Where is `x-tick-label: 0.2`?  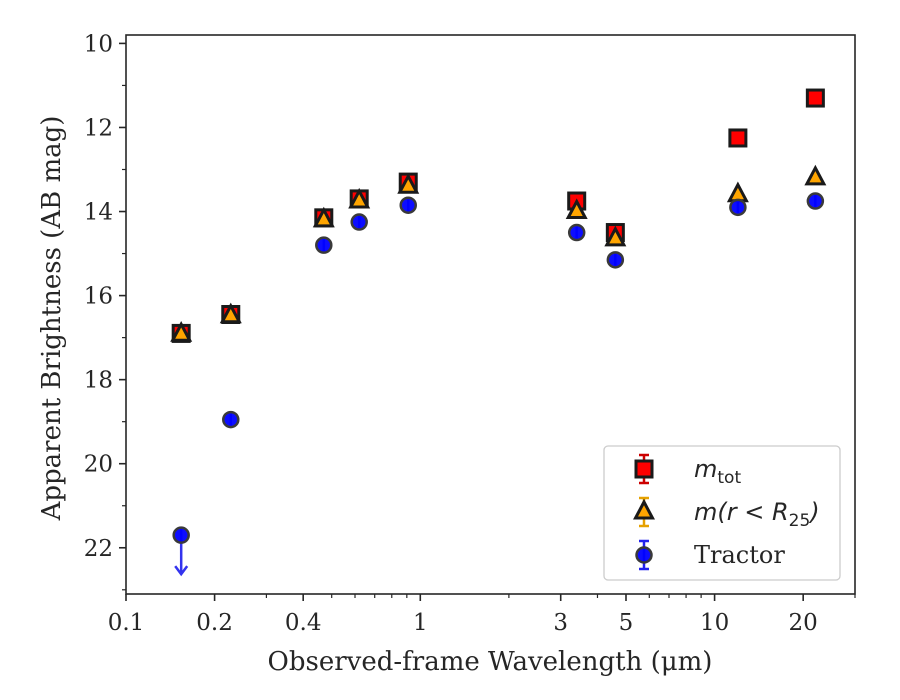 x-tick-label: 0.2 is located at coordinates (214, 623).